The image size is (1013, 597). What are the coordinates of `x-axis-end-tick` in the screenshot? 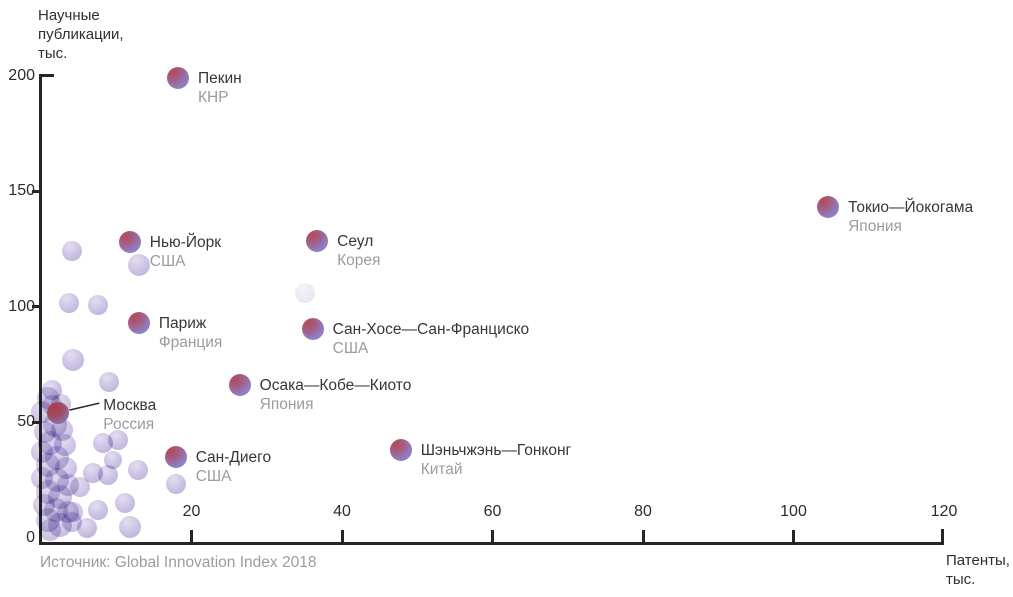 It's located at (942, 537).